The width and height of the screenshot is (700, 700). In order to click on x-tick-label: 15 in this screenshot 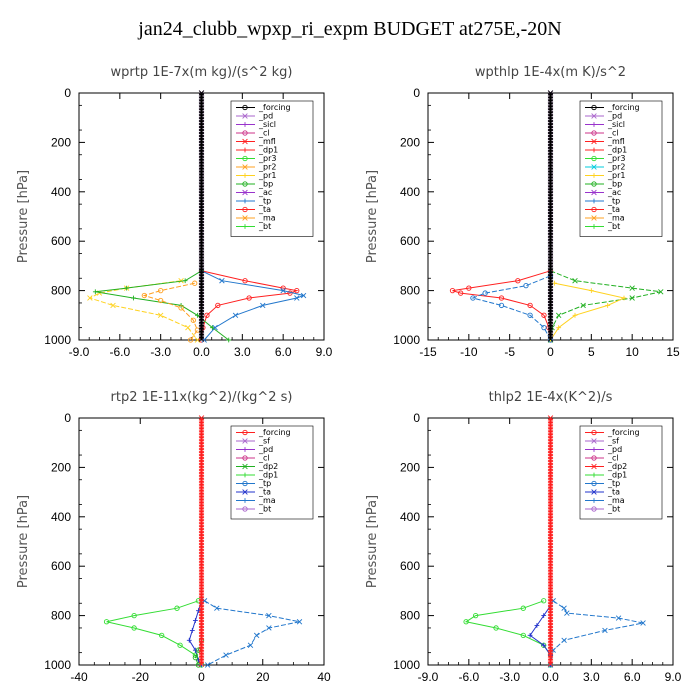, I will do `click(673, 352)`.